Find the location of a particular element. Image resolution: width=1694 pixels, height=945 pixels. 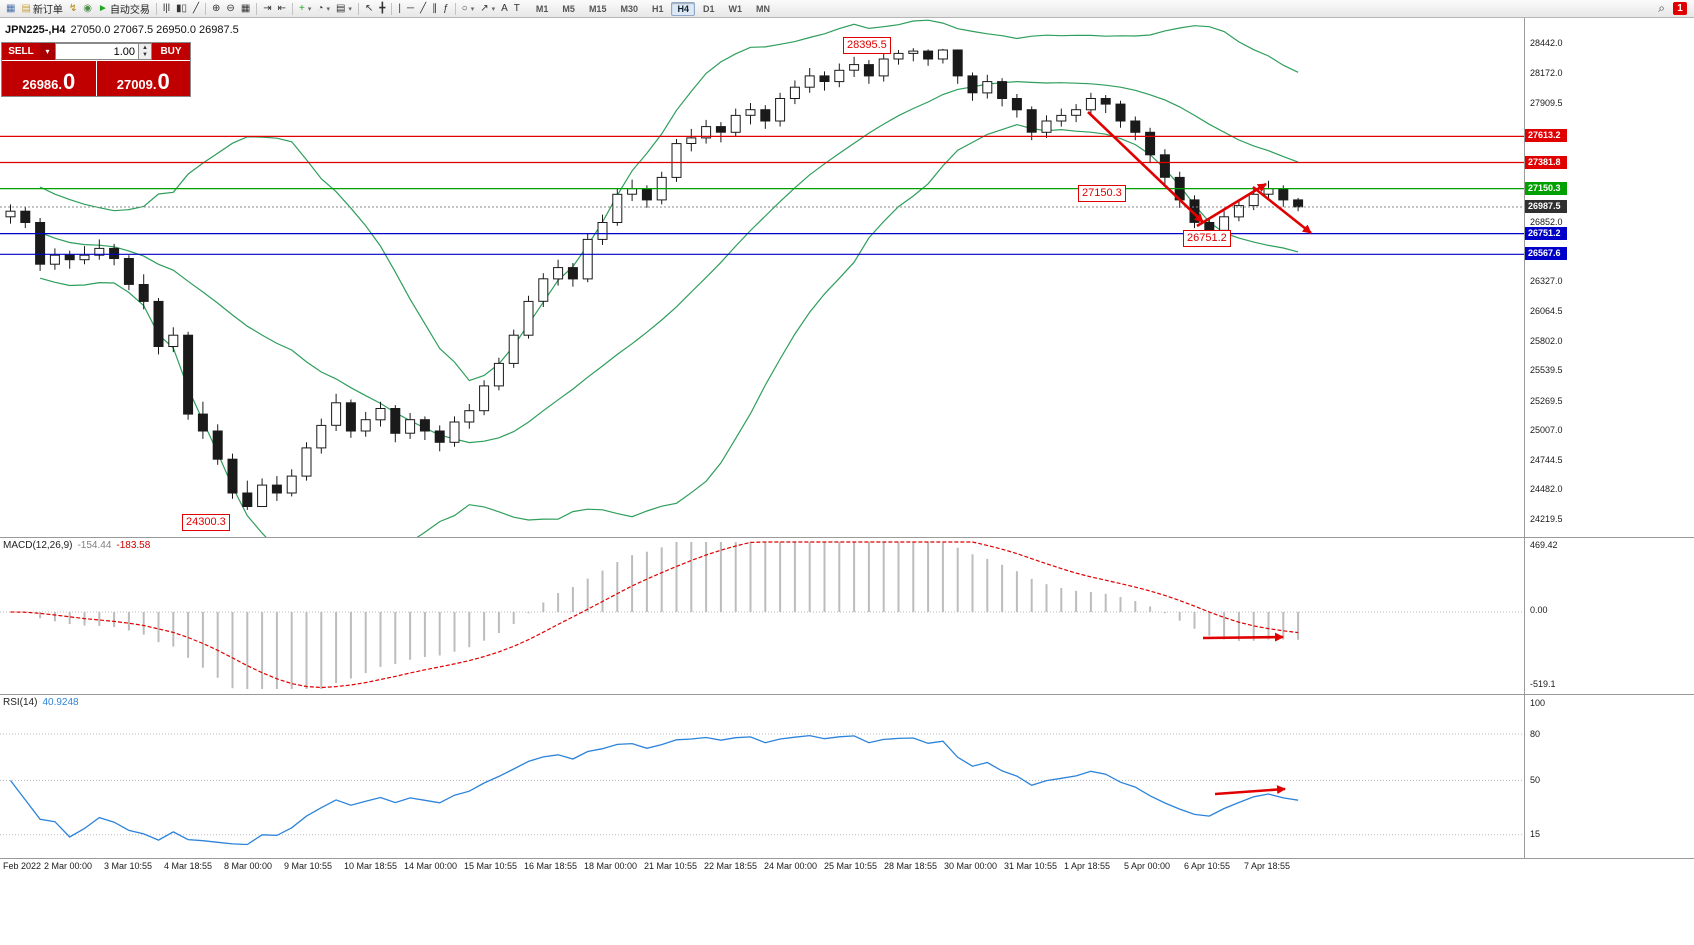

timeframe-m30-button: M30 is located at coordinates (629, 8).